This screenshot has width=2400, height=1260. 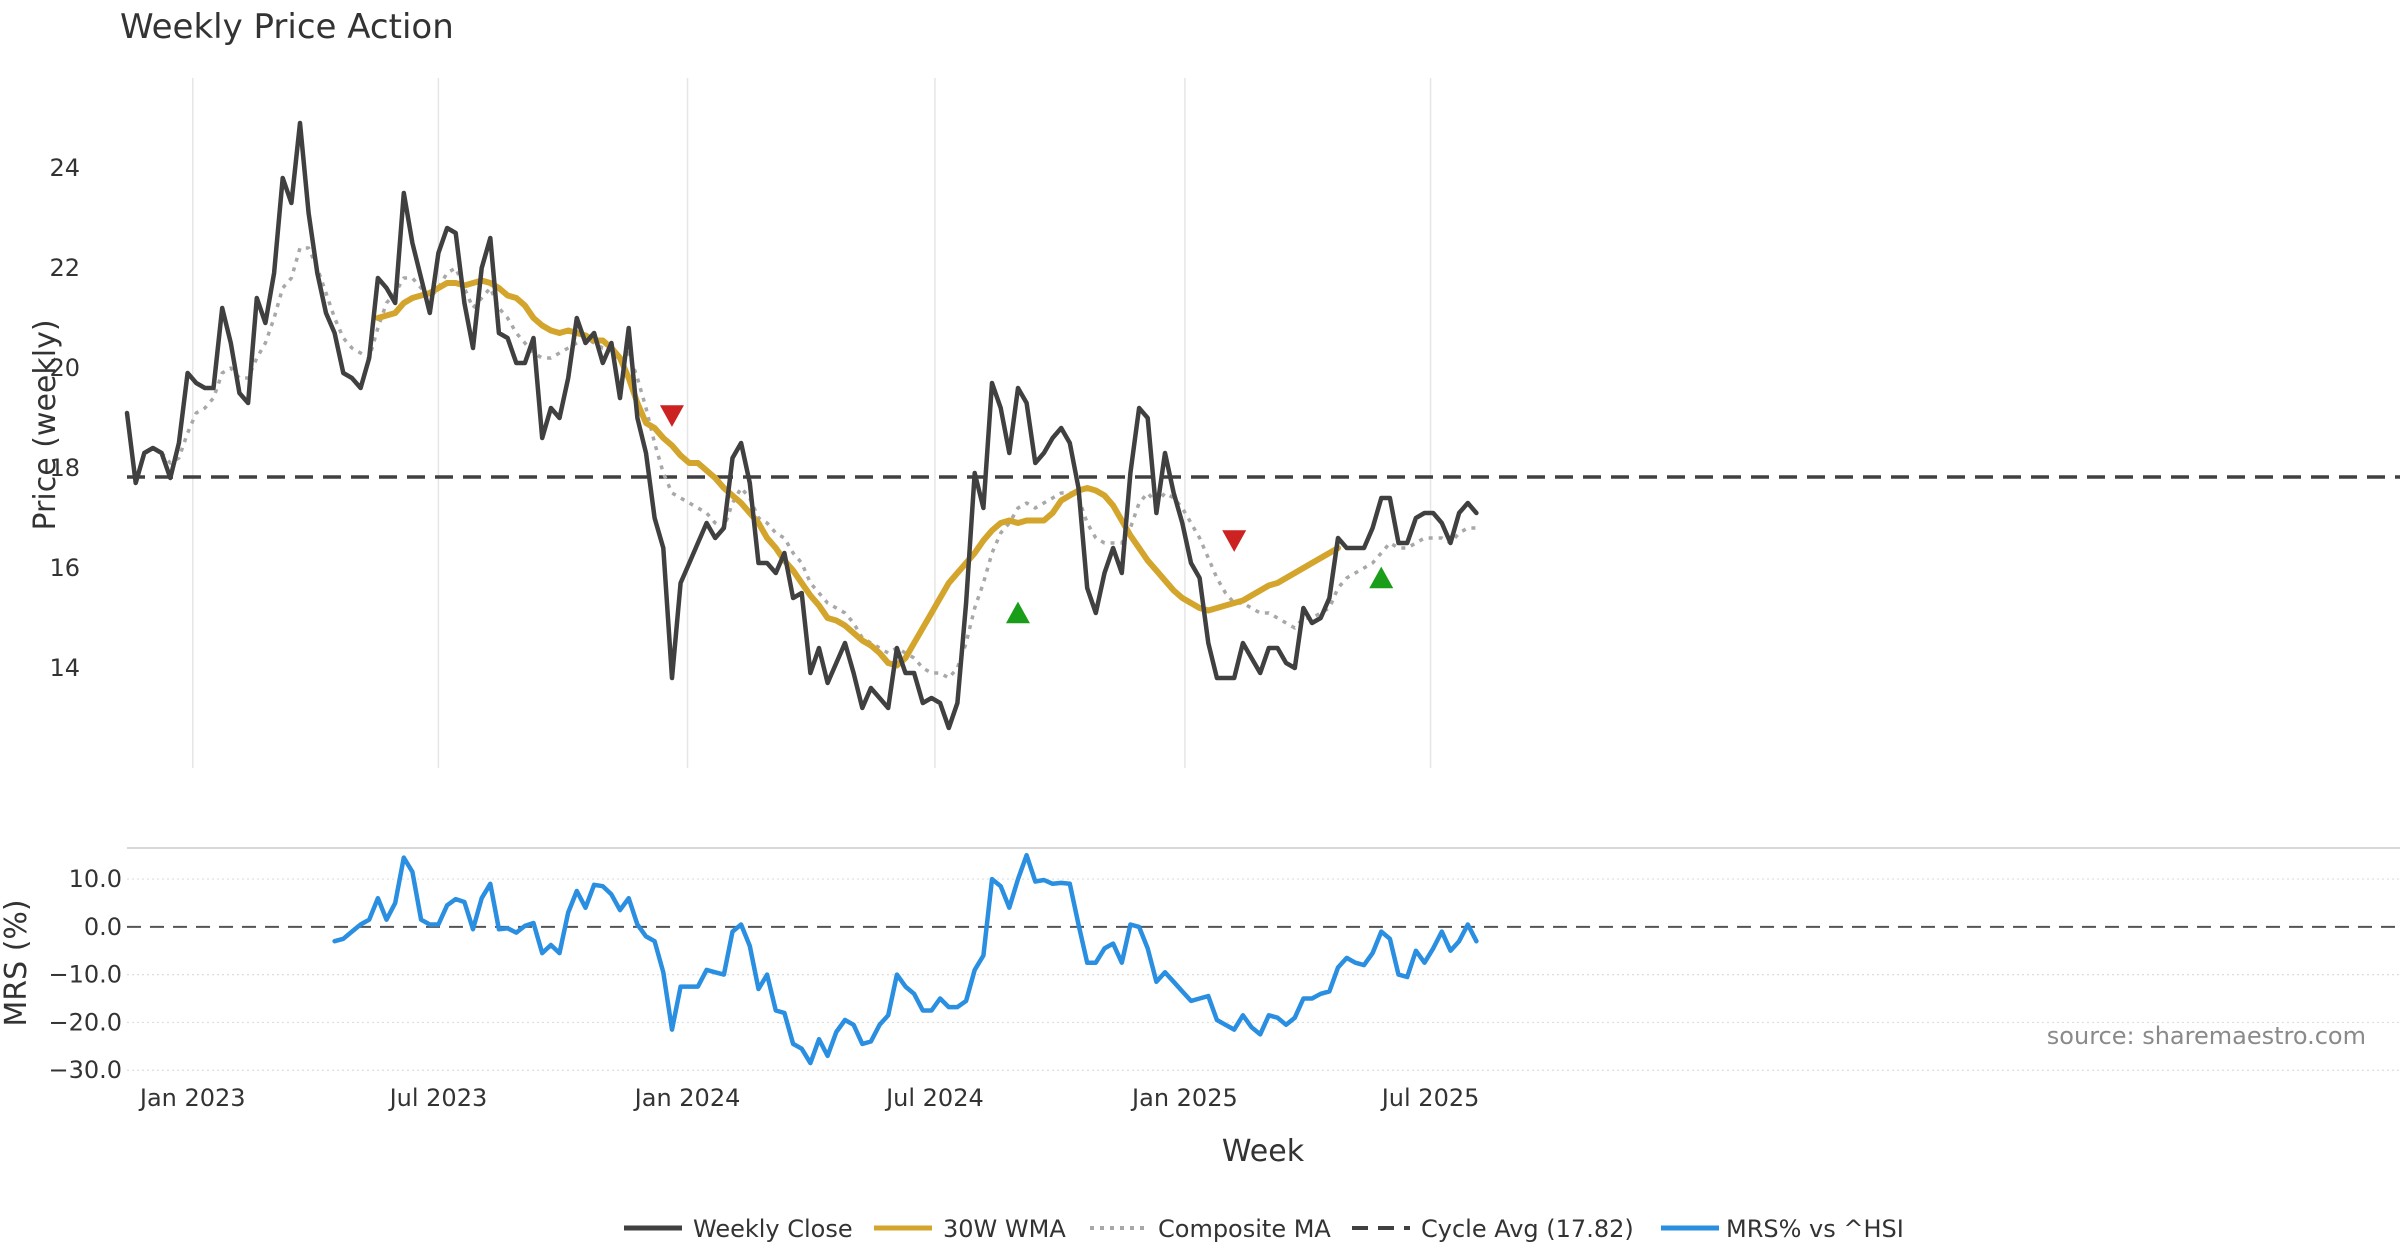 I want to click on mrs-series-layer, so click(x=905, y=959).